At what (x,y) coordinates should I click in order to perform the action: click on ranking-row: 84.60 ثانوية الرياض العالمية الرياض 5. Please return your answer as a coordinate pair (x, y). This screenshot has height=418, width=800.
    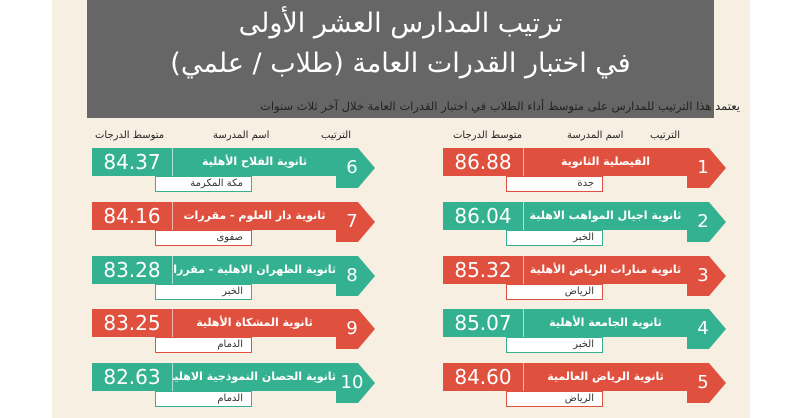
    Looking at the image, I should click on (584, 389).